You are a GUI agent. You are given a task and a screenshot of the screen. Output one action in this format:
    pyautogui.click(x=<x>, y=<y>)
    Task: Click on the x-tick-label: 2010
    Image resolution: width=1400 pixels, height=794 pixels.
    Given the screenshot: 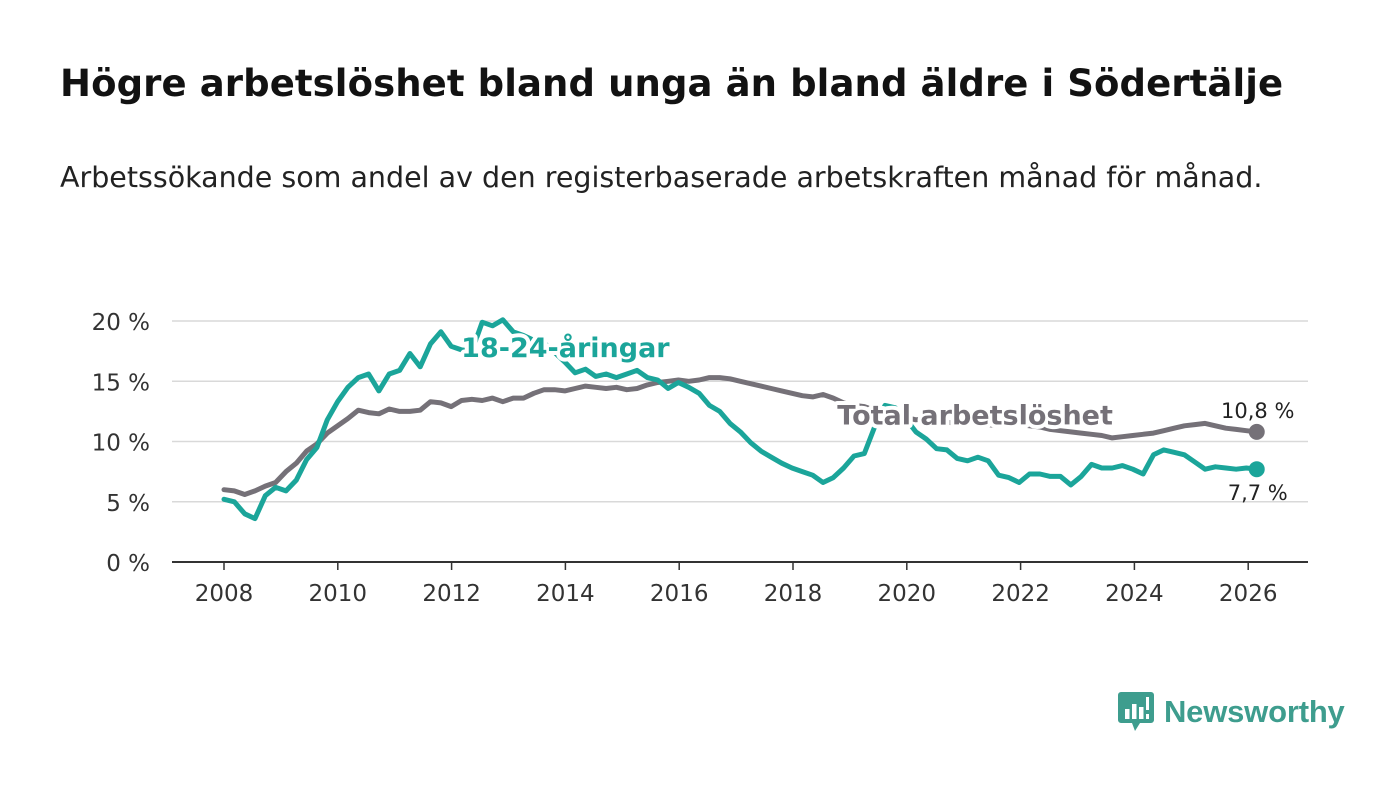 What is the action you would take?
    pyautogui.click(x=338, y=594)
    